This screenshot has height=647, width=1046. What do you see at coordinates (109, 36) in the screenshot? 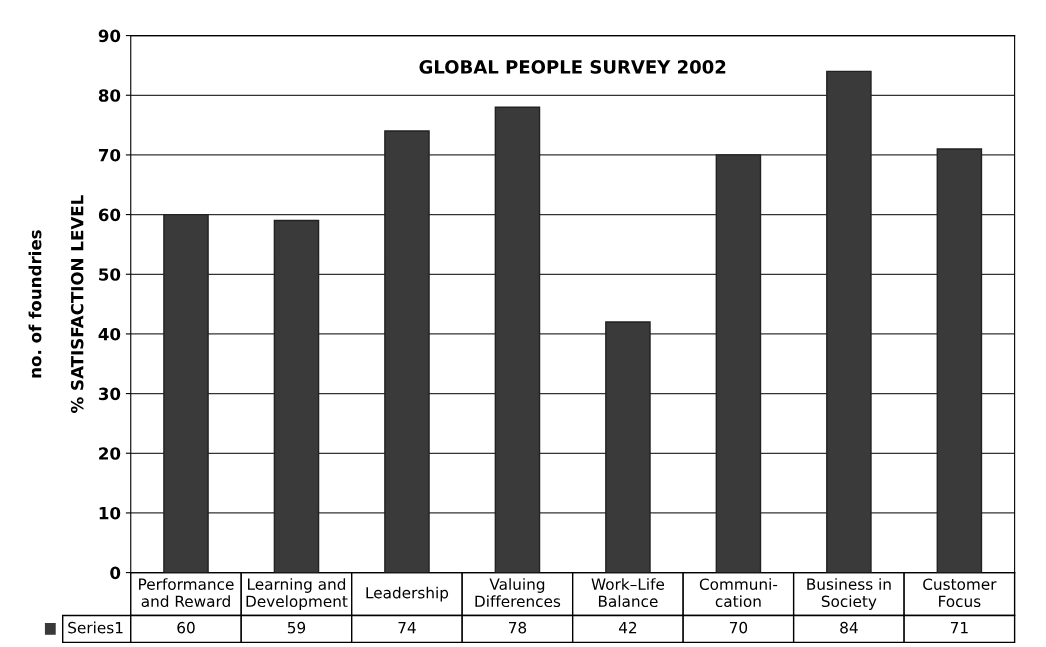
I see `y-tick-label: 90` at bounding box center [109, 36].